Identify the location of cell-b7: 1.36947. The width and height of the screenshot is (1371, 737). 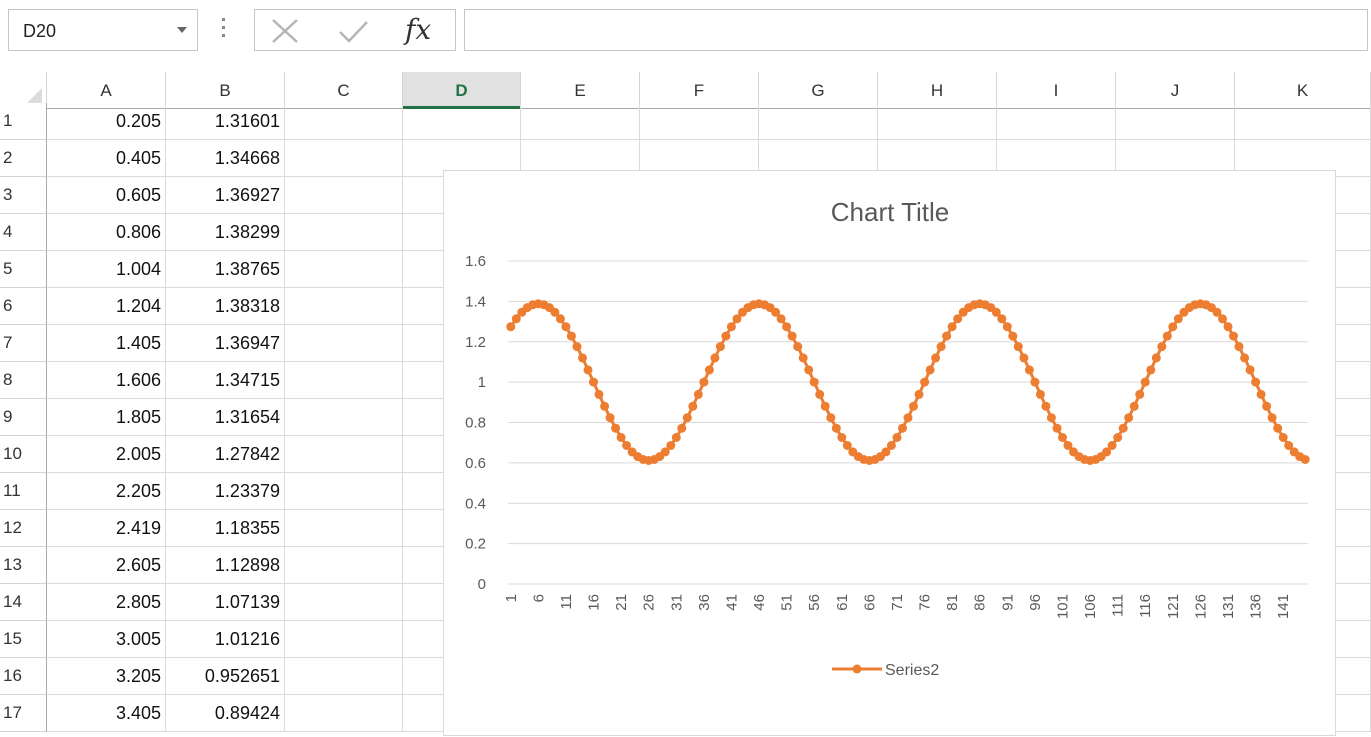
(225, 343).